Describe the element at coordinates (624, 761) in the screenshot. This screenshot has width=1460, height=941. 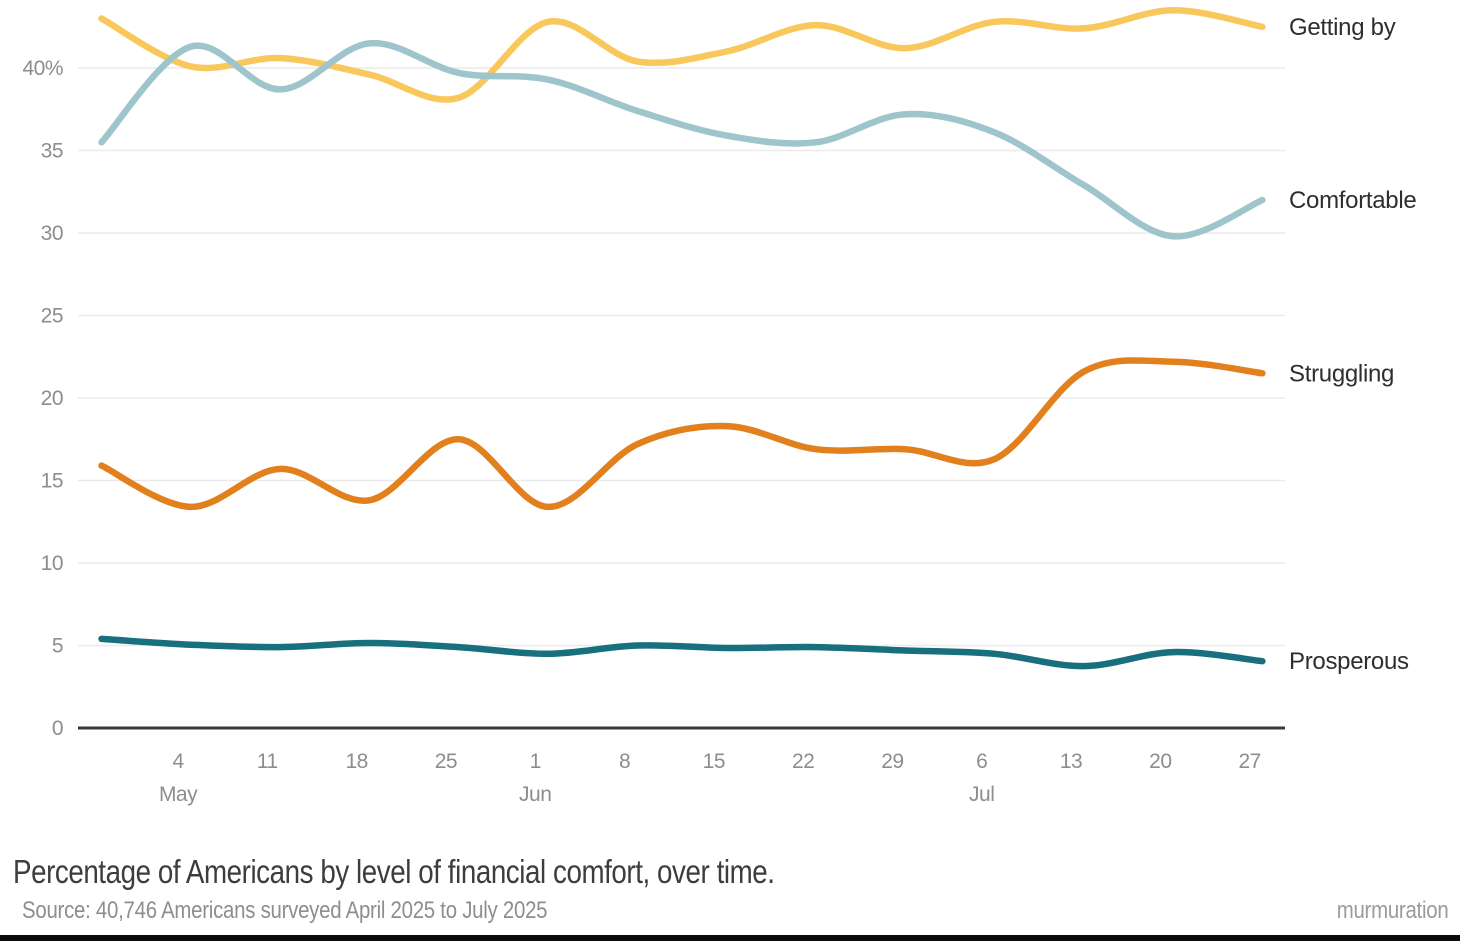
I see `x-tick-label-5: 8` at that location.